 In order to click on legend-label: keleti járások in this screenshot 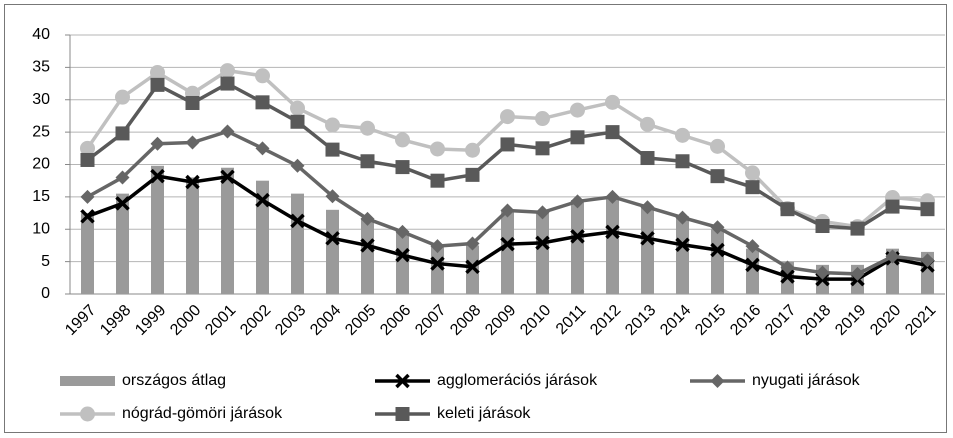, I will do `click(484, 413)`.